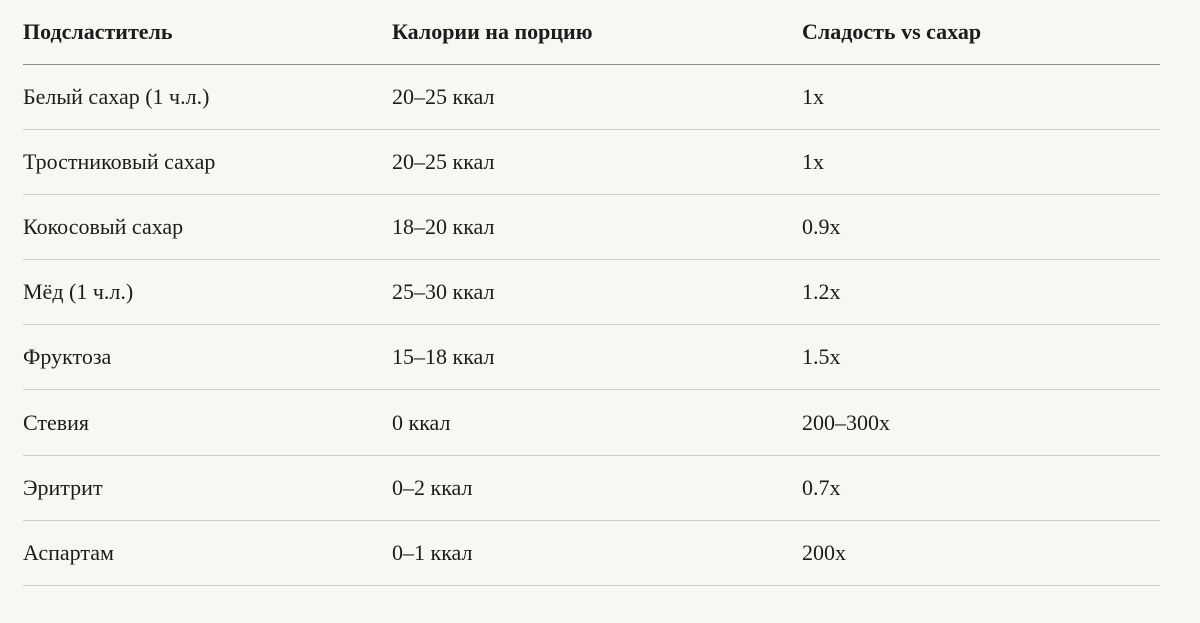 Image resolution: width=1200 pixels, height=623 pixels. Describe the element at coordinates (443, 227) in the screenshot. I see `cell-calories: 18–20 ккал` at that location.